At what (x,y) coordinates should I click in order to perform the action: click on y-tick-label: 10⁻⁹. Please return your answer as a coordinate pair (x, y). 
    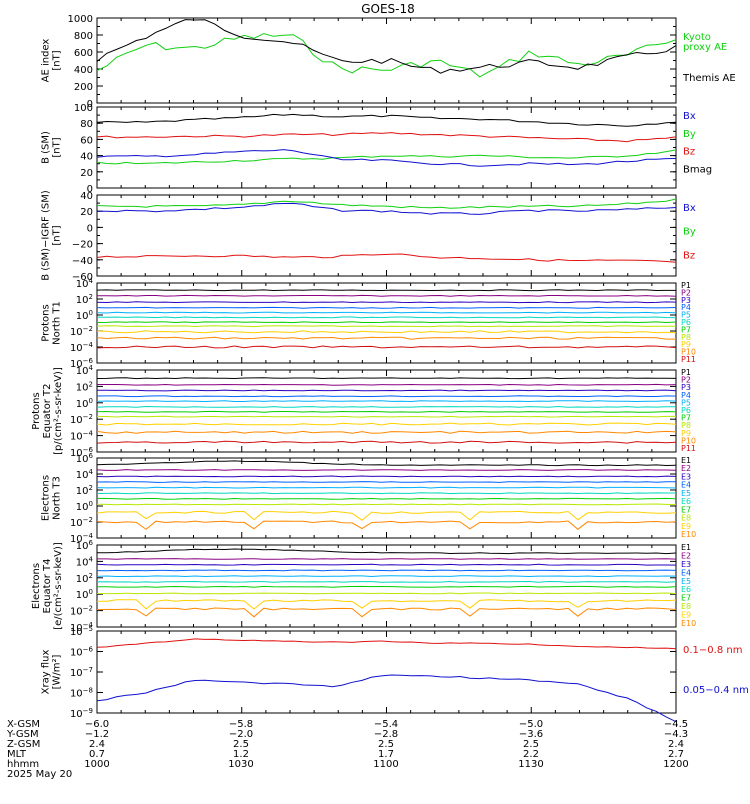
    Looking at the image, I should click on (81, 713).